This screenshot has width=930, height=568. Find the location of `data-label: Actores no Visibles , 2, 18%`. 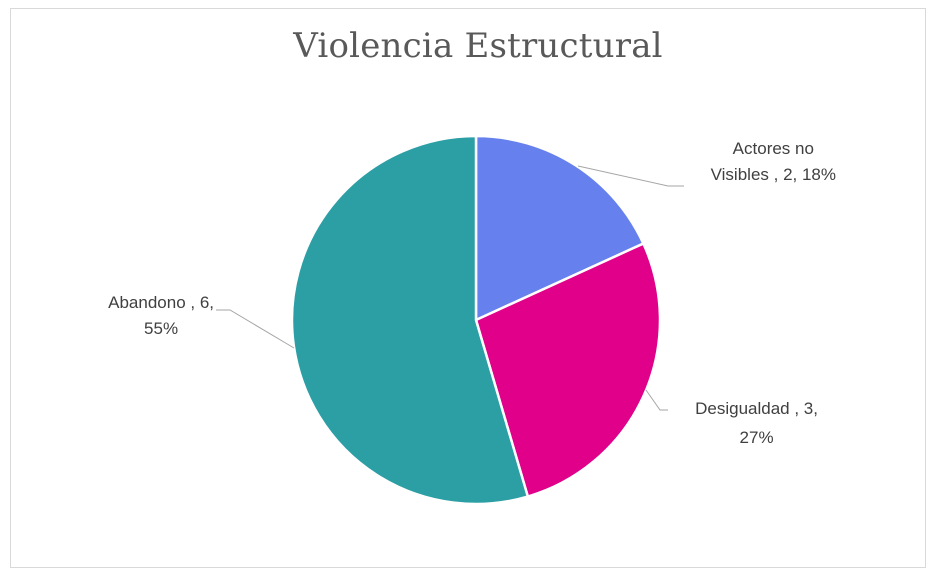

data-label: Actores no Visibles , 2, 18% is located at coordinates (773, 161).